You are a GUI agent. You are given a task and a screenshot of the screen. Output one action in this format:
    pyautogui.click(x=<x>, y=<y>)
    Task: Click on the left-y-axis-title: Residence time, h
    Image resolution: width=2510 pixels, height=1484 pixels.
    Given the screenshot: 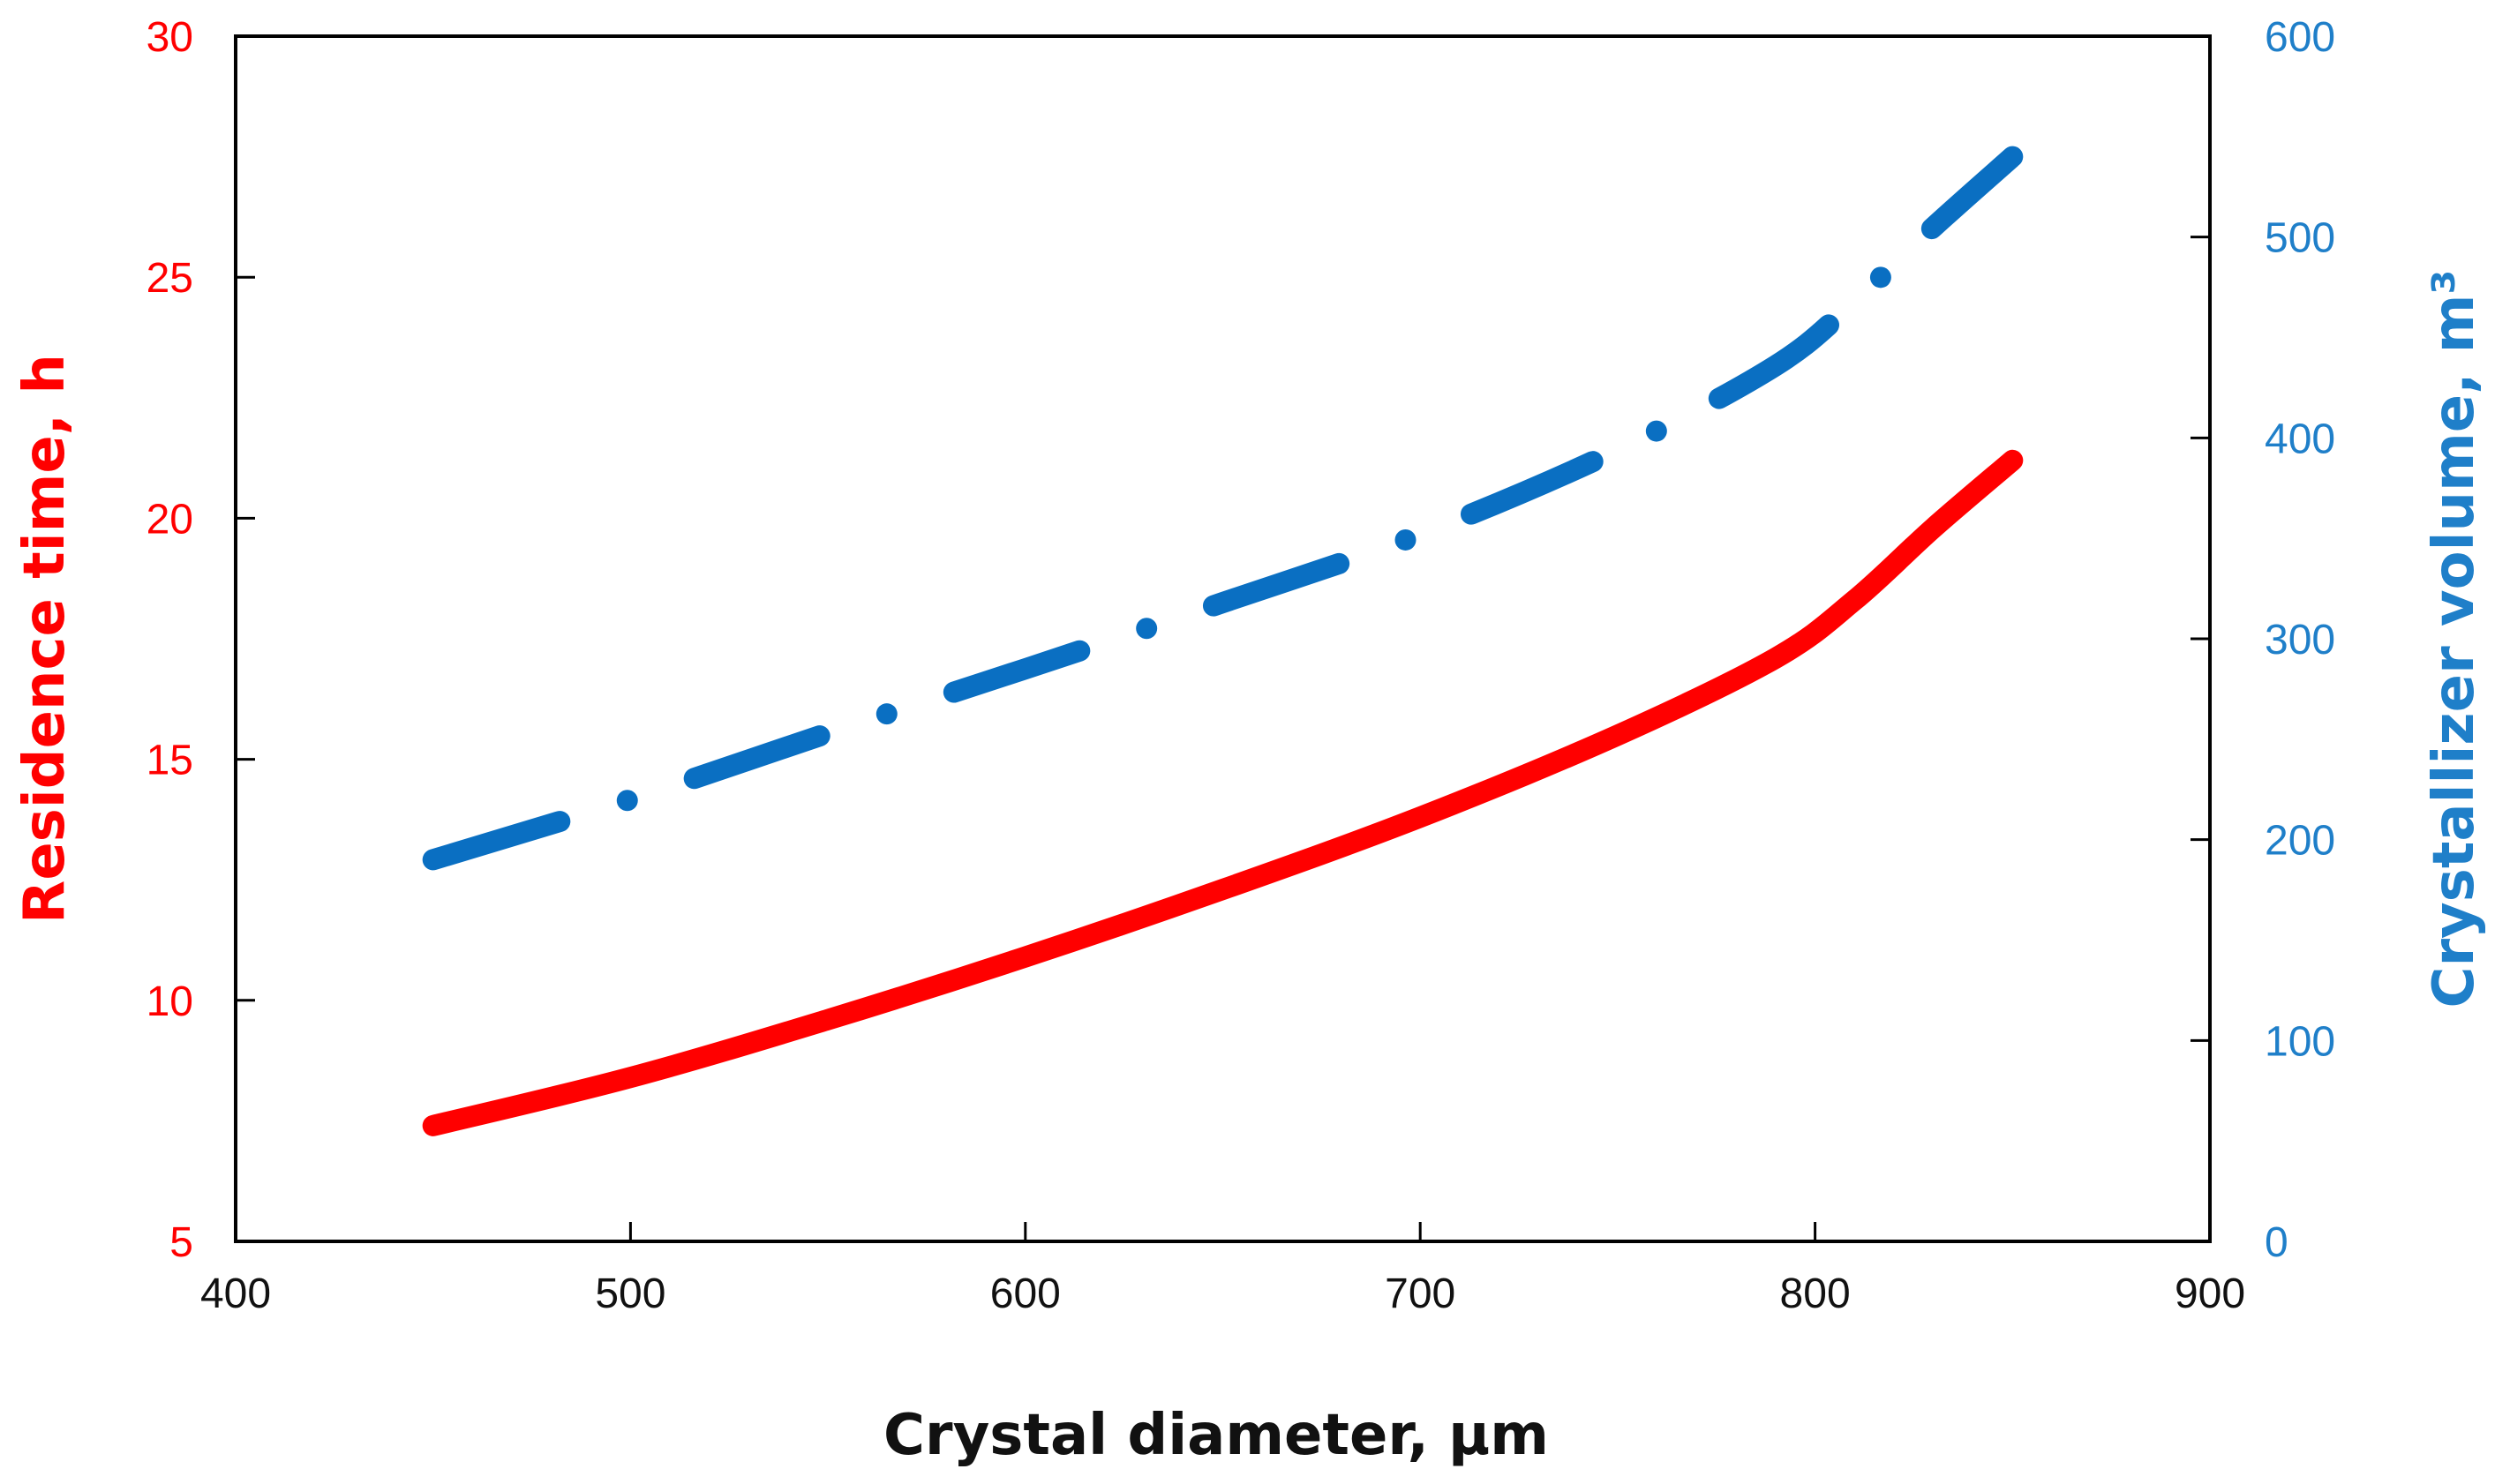 What is the action you would take?
    pyautogui.click(x=45, y=639)
    